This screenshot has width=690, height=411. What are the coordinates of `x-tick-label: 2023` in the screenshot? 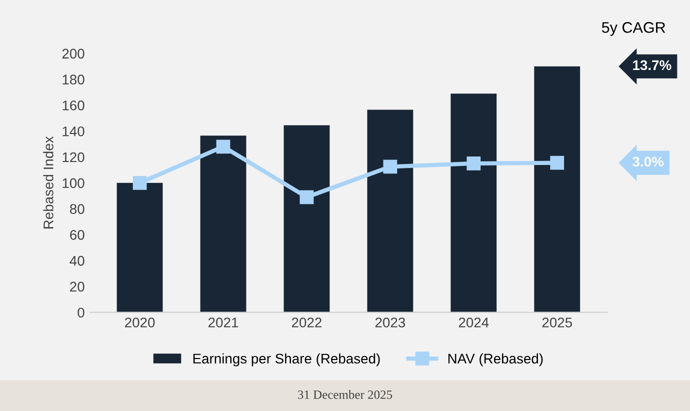 It's located at (390, 323).